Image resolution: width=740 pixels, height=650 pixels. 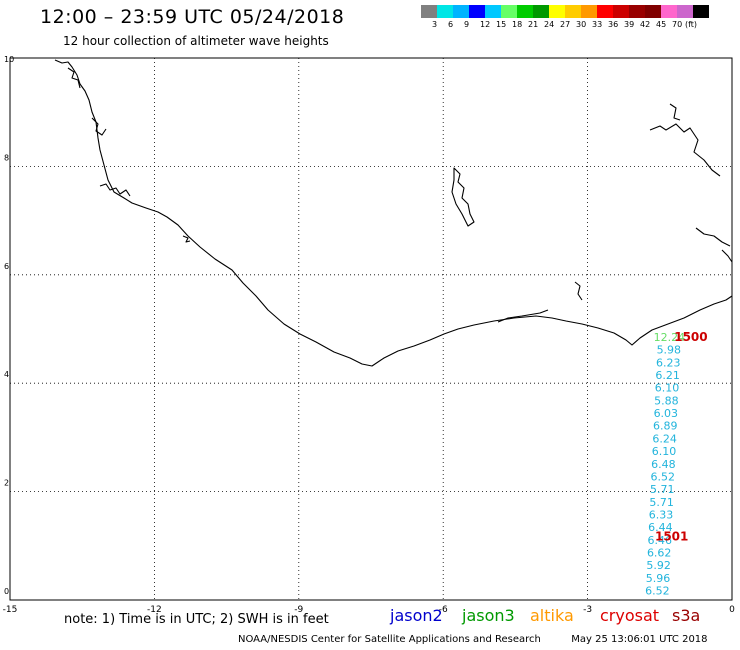 I want to click on timestamp-text: May 25 13:06:01 UTC 2018, so click(x=639, y=639).